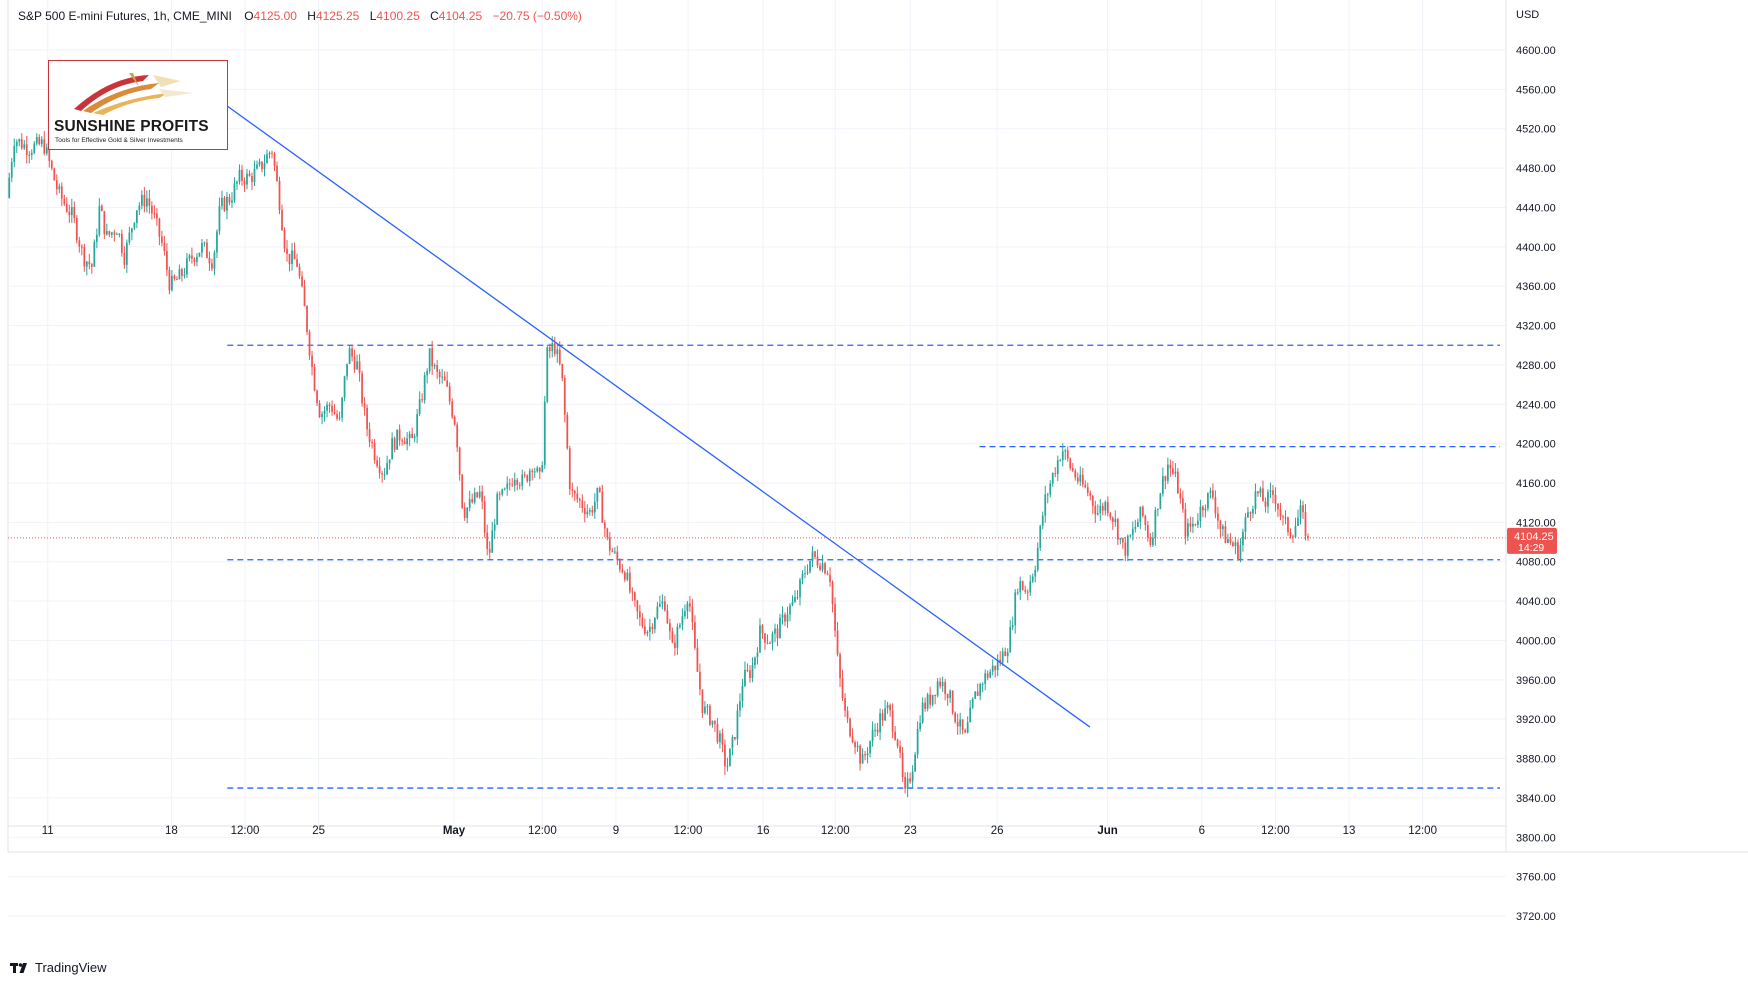 The width and height of the screenshot is (1748, 982). Describe the element at coordinates (48, 831) in the screenshot. I see `x-tick-label: 11` at that location.